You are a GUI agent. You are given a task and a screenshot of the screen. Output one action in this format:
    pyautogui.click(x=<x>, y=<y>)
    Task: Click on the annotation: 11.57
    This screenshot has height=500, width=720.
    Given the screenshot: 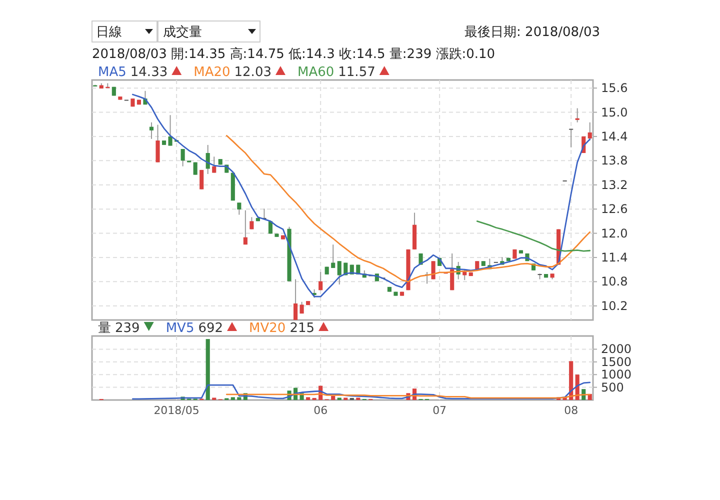 What is the action you would take?
    pyautogui.click(x=357, y=72)
    